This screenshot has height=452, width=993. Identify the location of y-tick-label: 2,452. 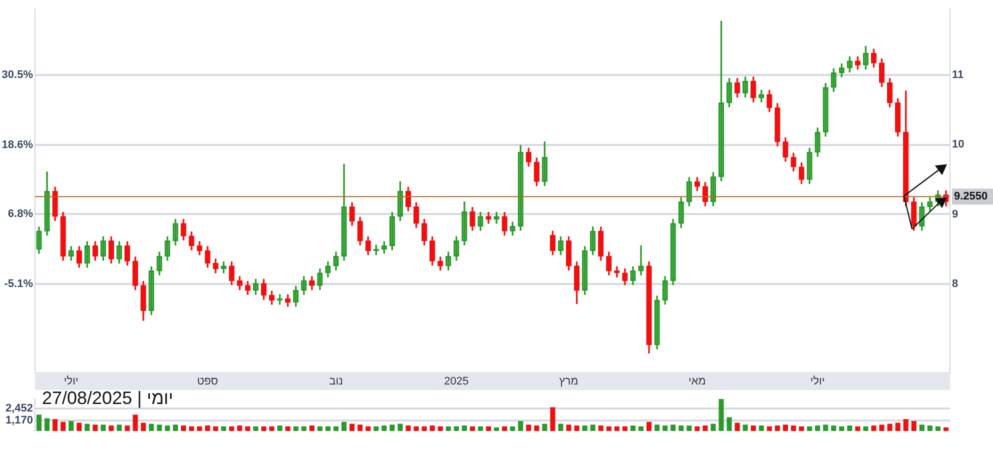
(19, 408).